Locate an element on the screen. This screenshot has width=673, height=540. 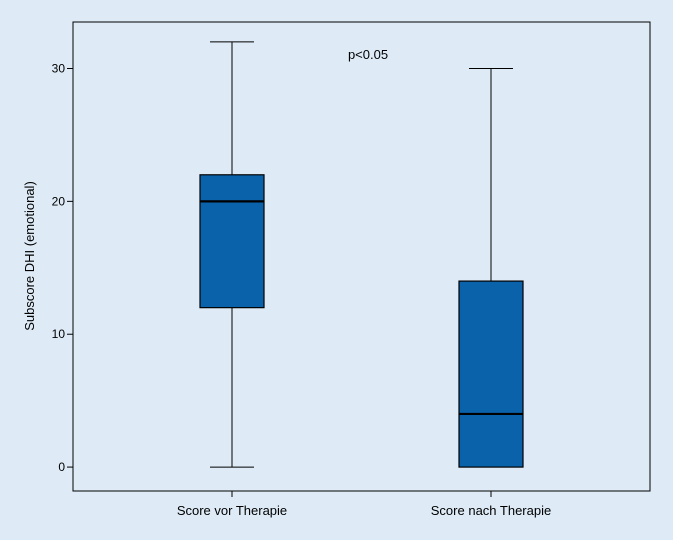
x-tick-label: Score vor Therapie is located at coordinates (232, 510).